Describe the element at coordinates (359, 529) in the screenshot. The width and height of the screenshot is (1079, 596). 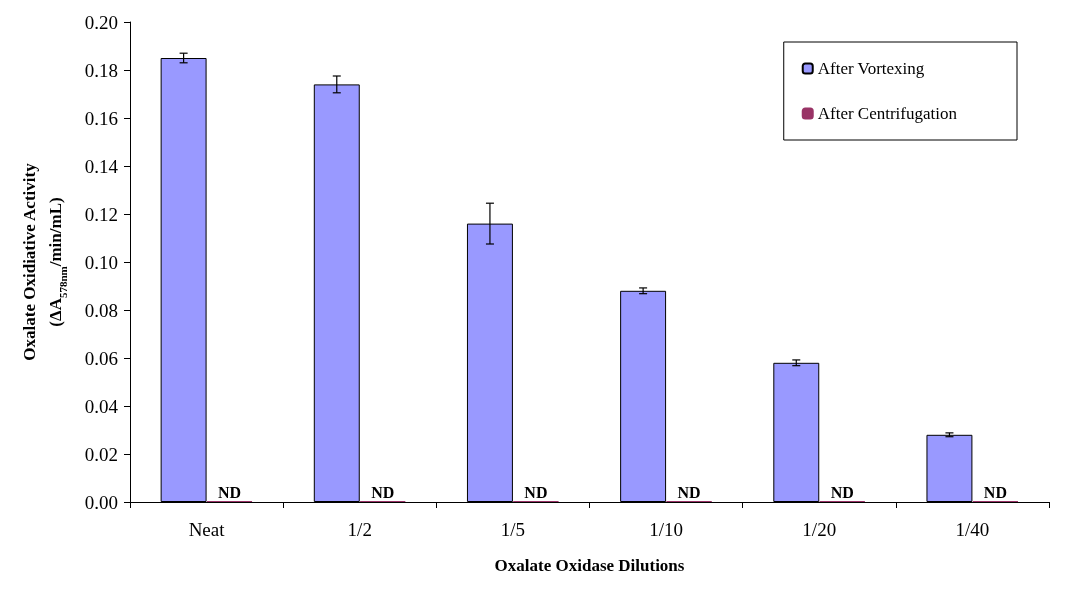
I see `x-tick-label: 1/2` at that location.